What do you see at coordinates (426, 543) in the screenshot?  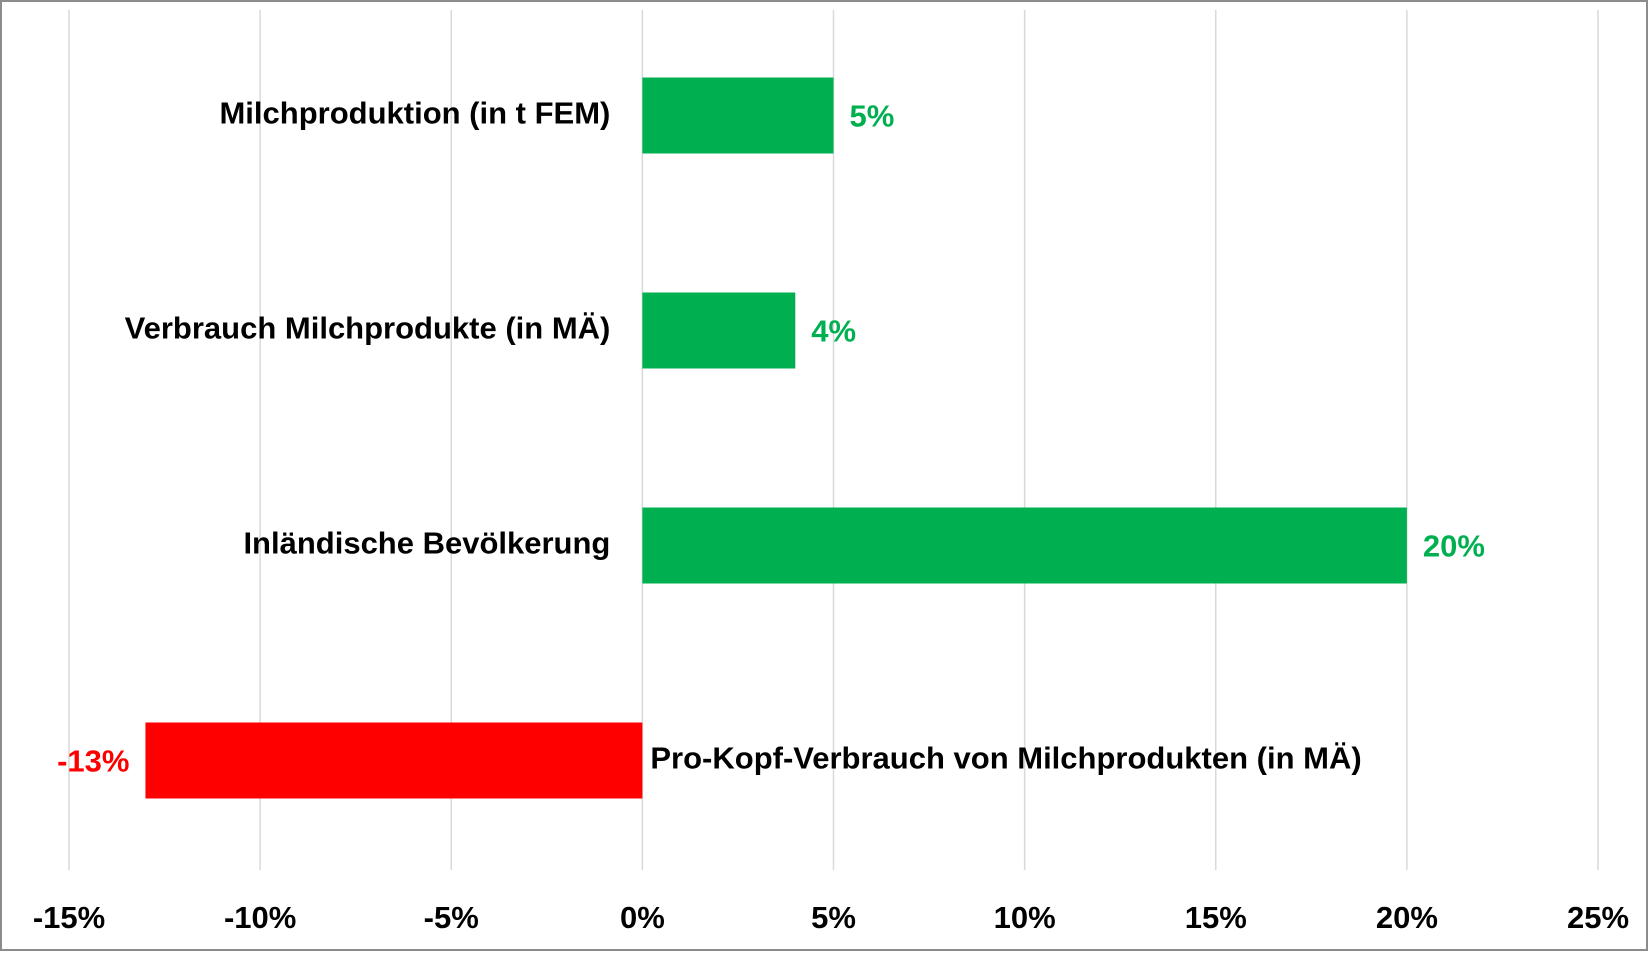 I see `category-label: Inländische Bevölkerung` at bounding box center [426, 543].